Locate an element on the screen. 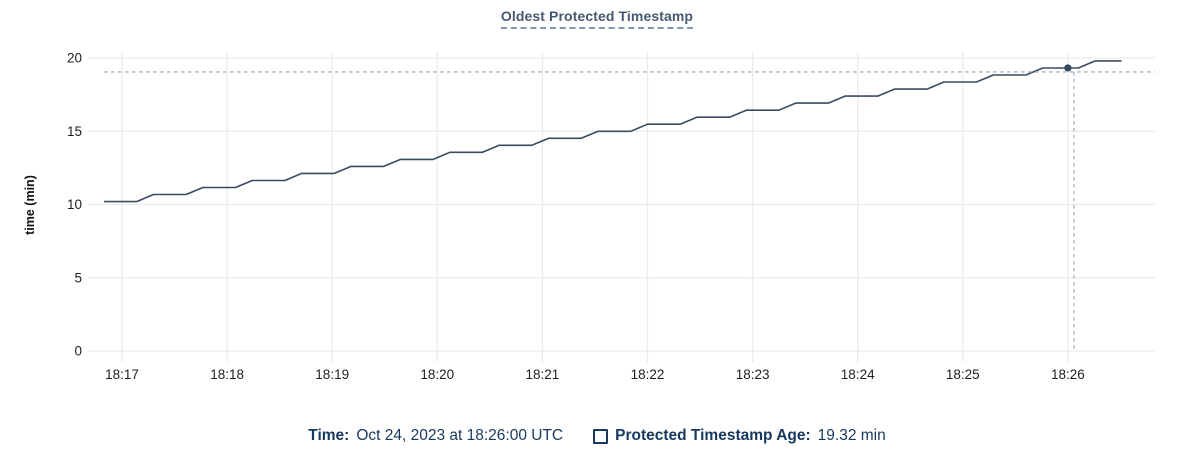 The image size is (1194, 466). x-tick-label: 18:21 is located at coordinates (543, 374).